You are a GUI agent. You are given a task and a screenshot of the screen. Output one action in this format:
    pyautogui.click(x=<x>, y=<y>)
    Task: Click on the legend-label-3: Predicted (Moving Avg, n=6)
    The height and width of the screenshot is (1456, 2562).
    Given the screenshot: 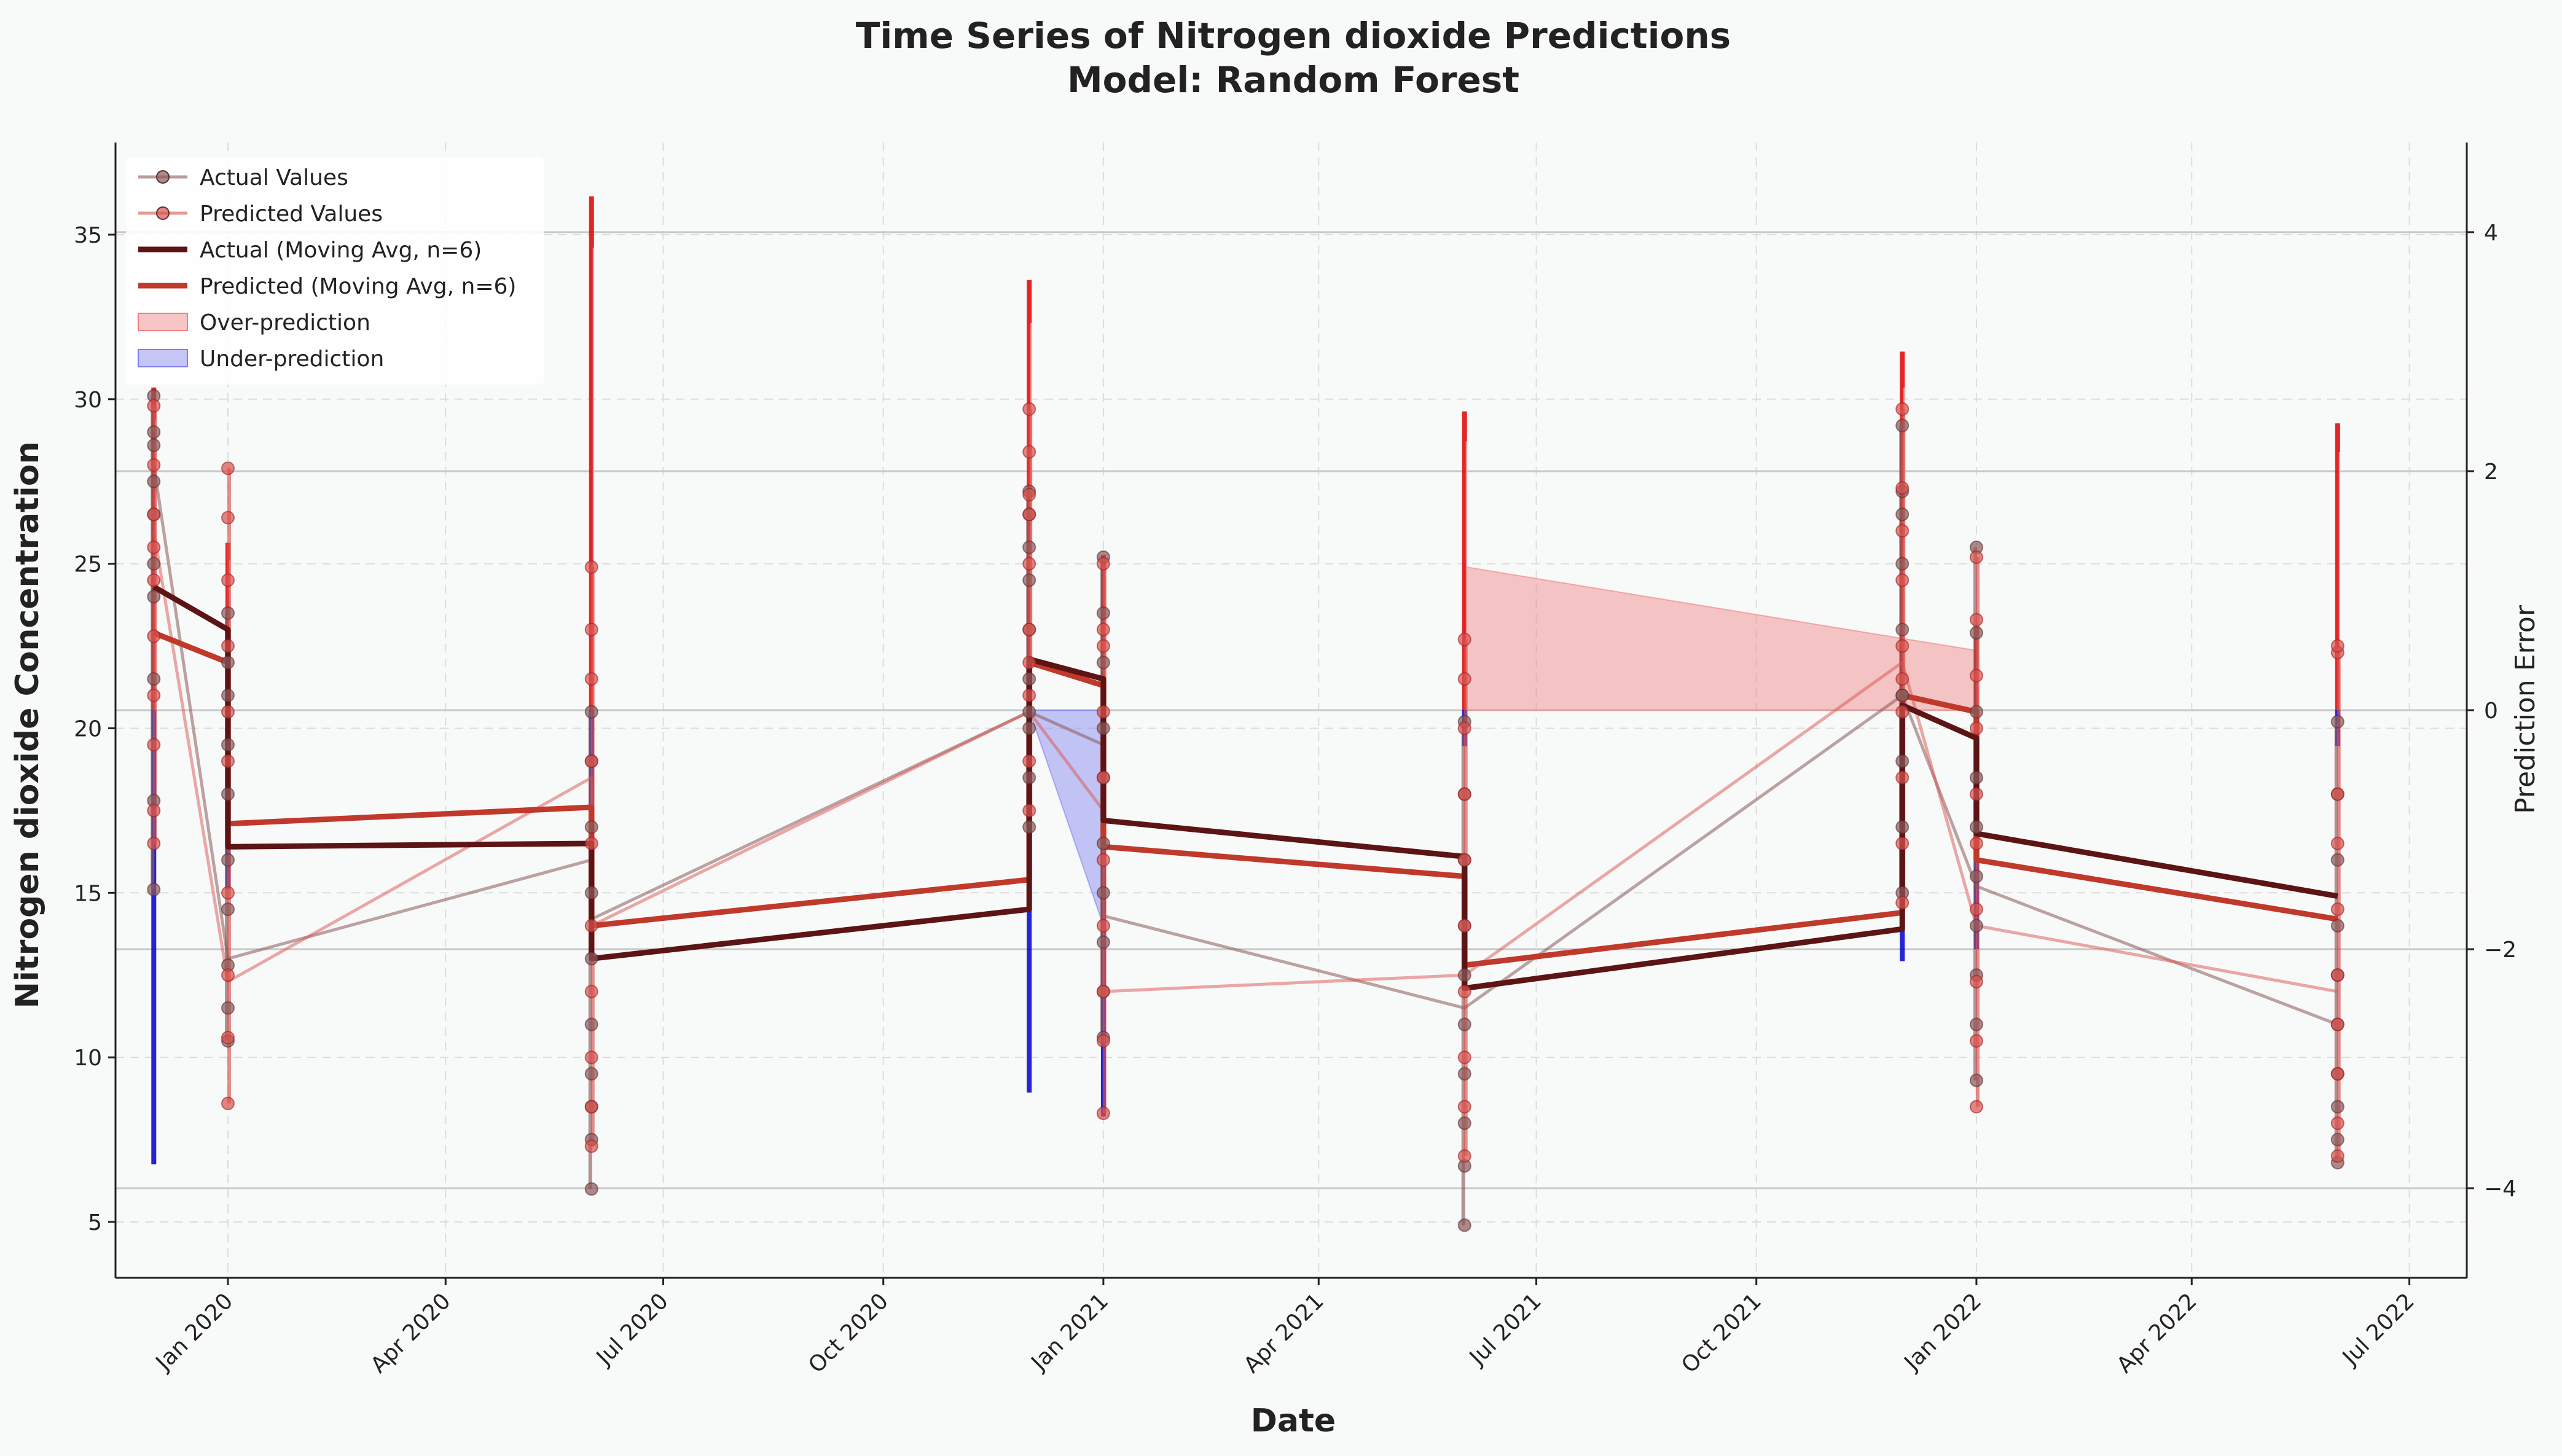 What is the action you would take?
    pyautogui.click(x=358, y=286)
    